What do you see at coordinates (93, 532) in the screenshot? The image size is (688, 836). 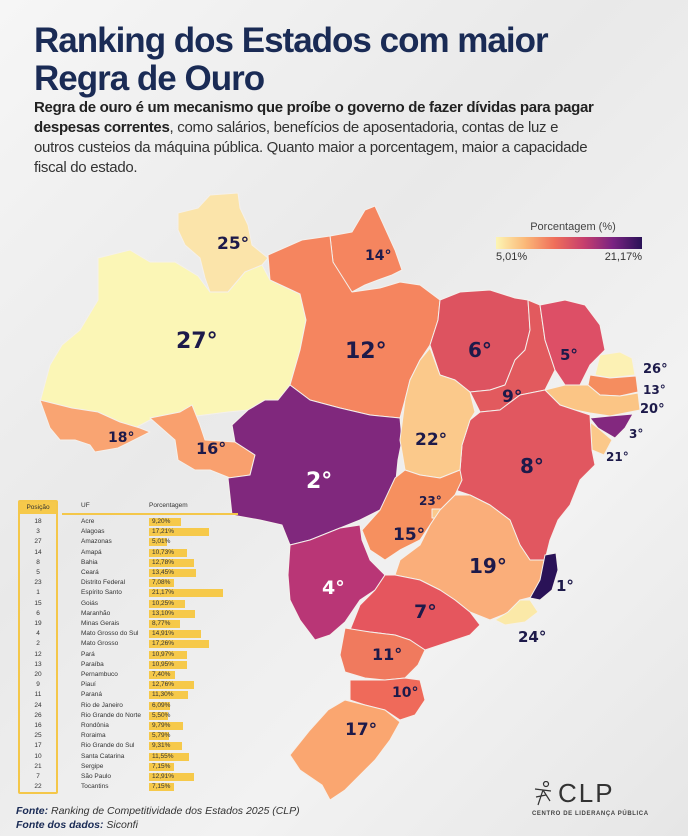 I see `row-uf: Alagoas` at bounding box center [93, 532].